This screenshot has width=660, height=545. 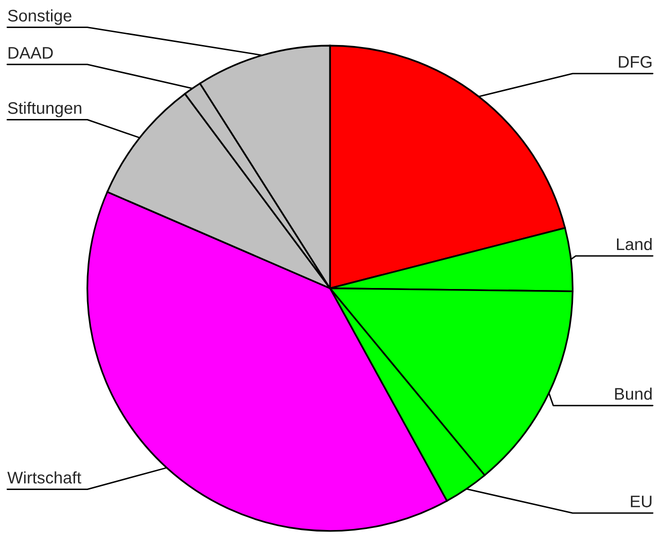 What do you see at coordinates (634, 244) in the screenshot?
I see `slice-label: Land` at bounding box center [634, 244].